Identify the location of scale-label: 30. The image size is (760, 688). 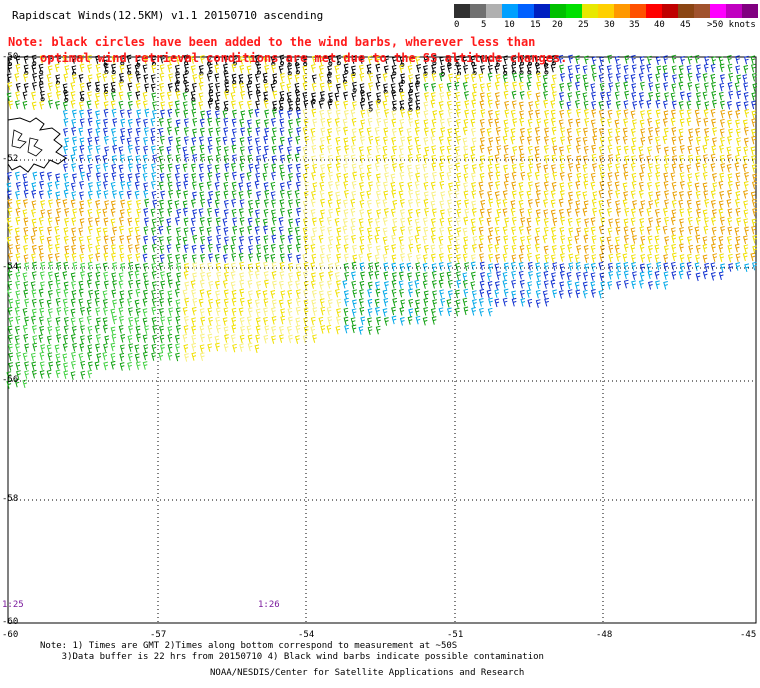
(609, 25).